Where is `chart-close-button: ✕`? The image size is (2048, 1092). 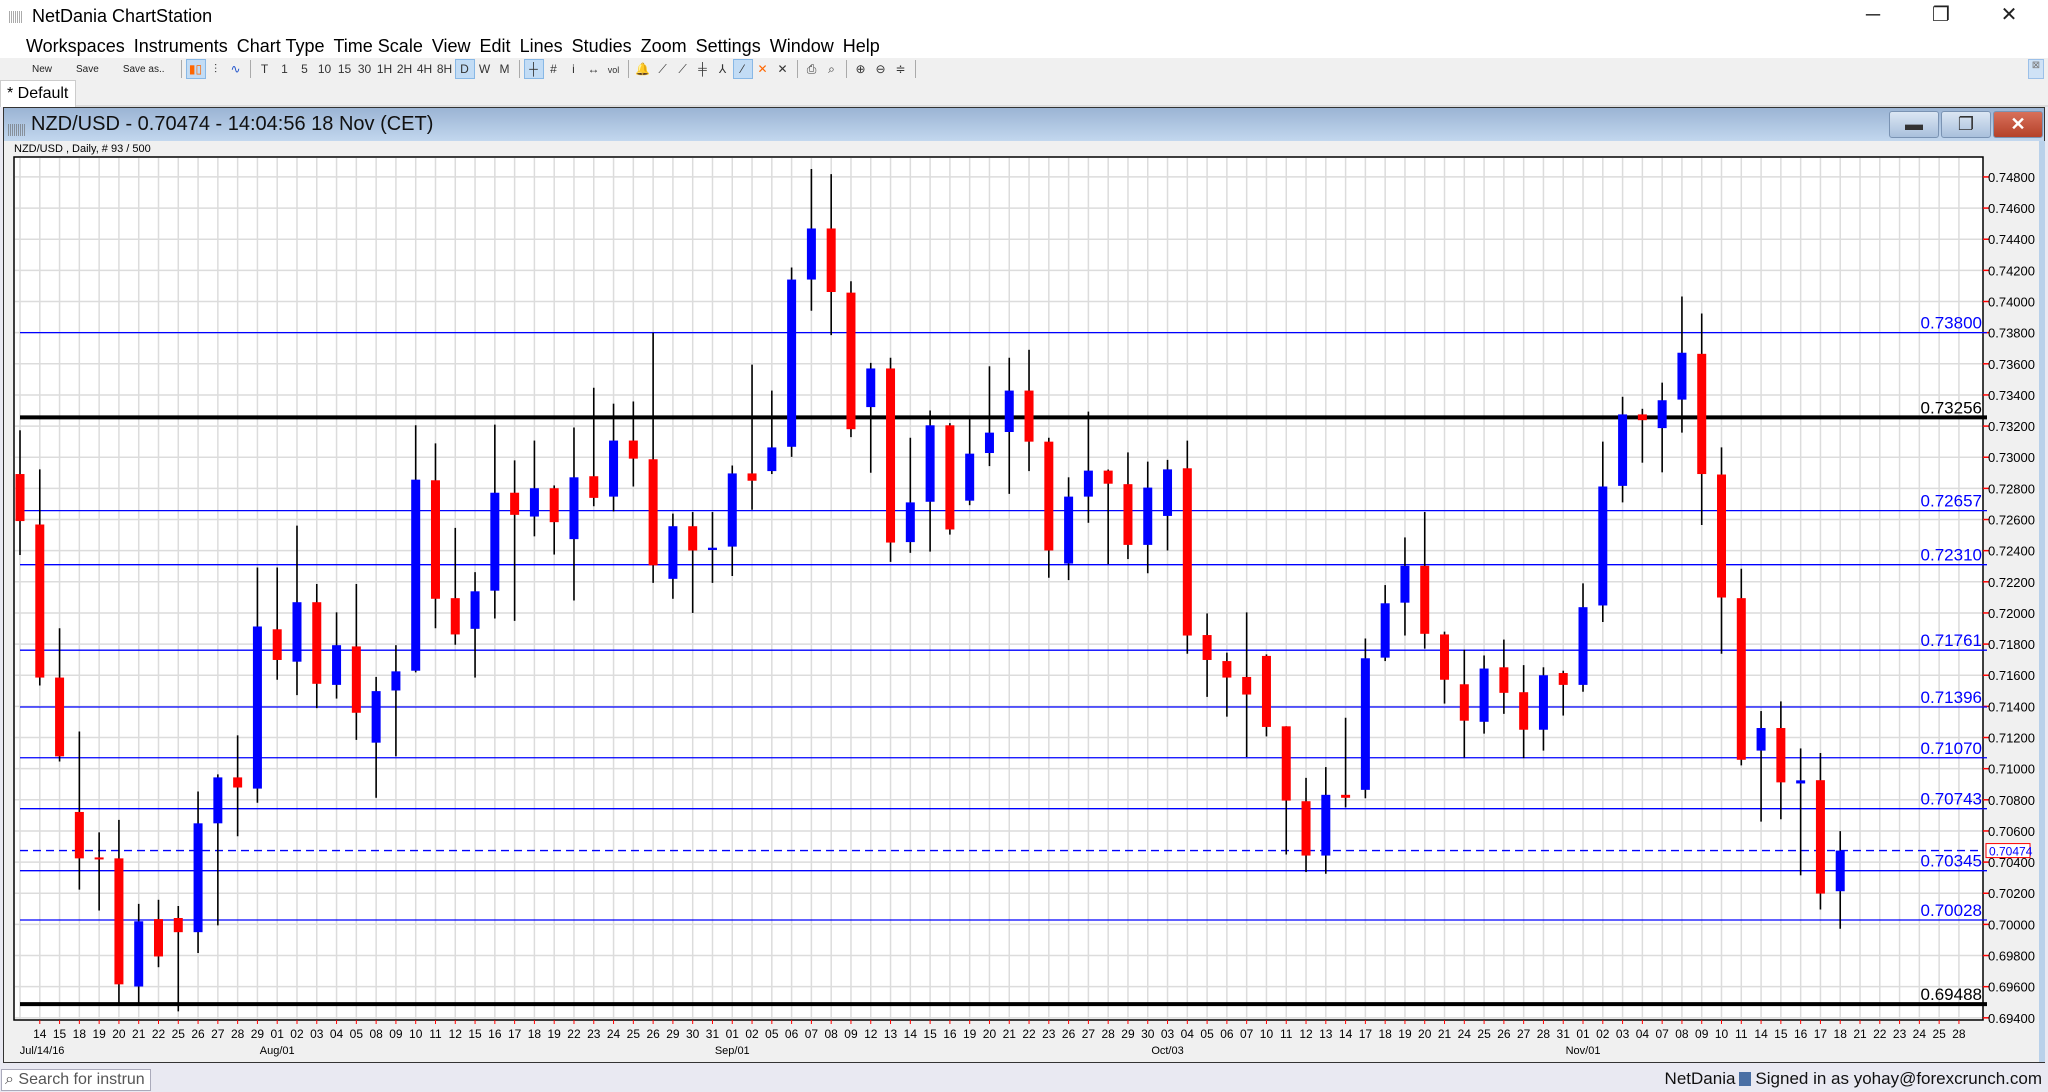
chart-close-button: ✕ is located at coordinates (2018, 124).